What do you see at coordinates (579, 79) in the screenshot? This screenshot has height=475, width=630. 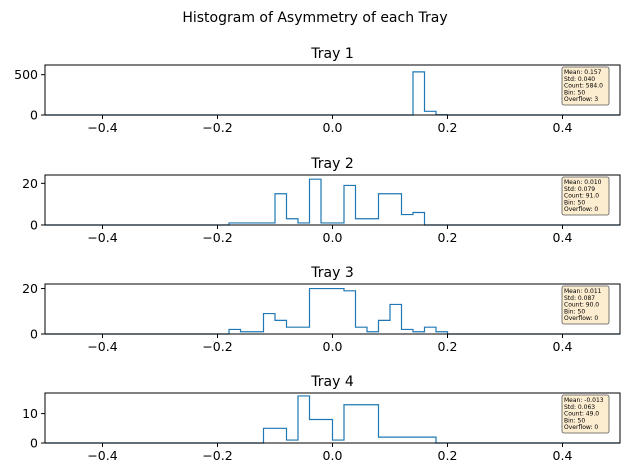 I see `stats-line: Std: 0.040` at bounding box center [579, 79].